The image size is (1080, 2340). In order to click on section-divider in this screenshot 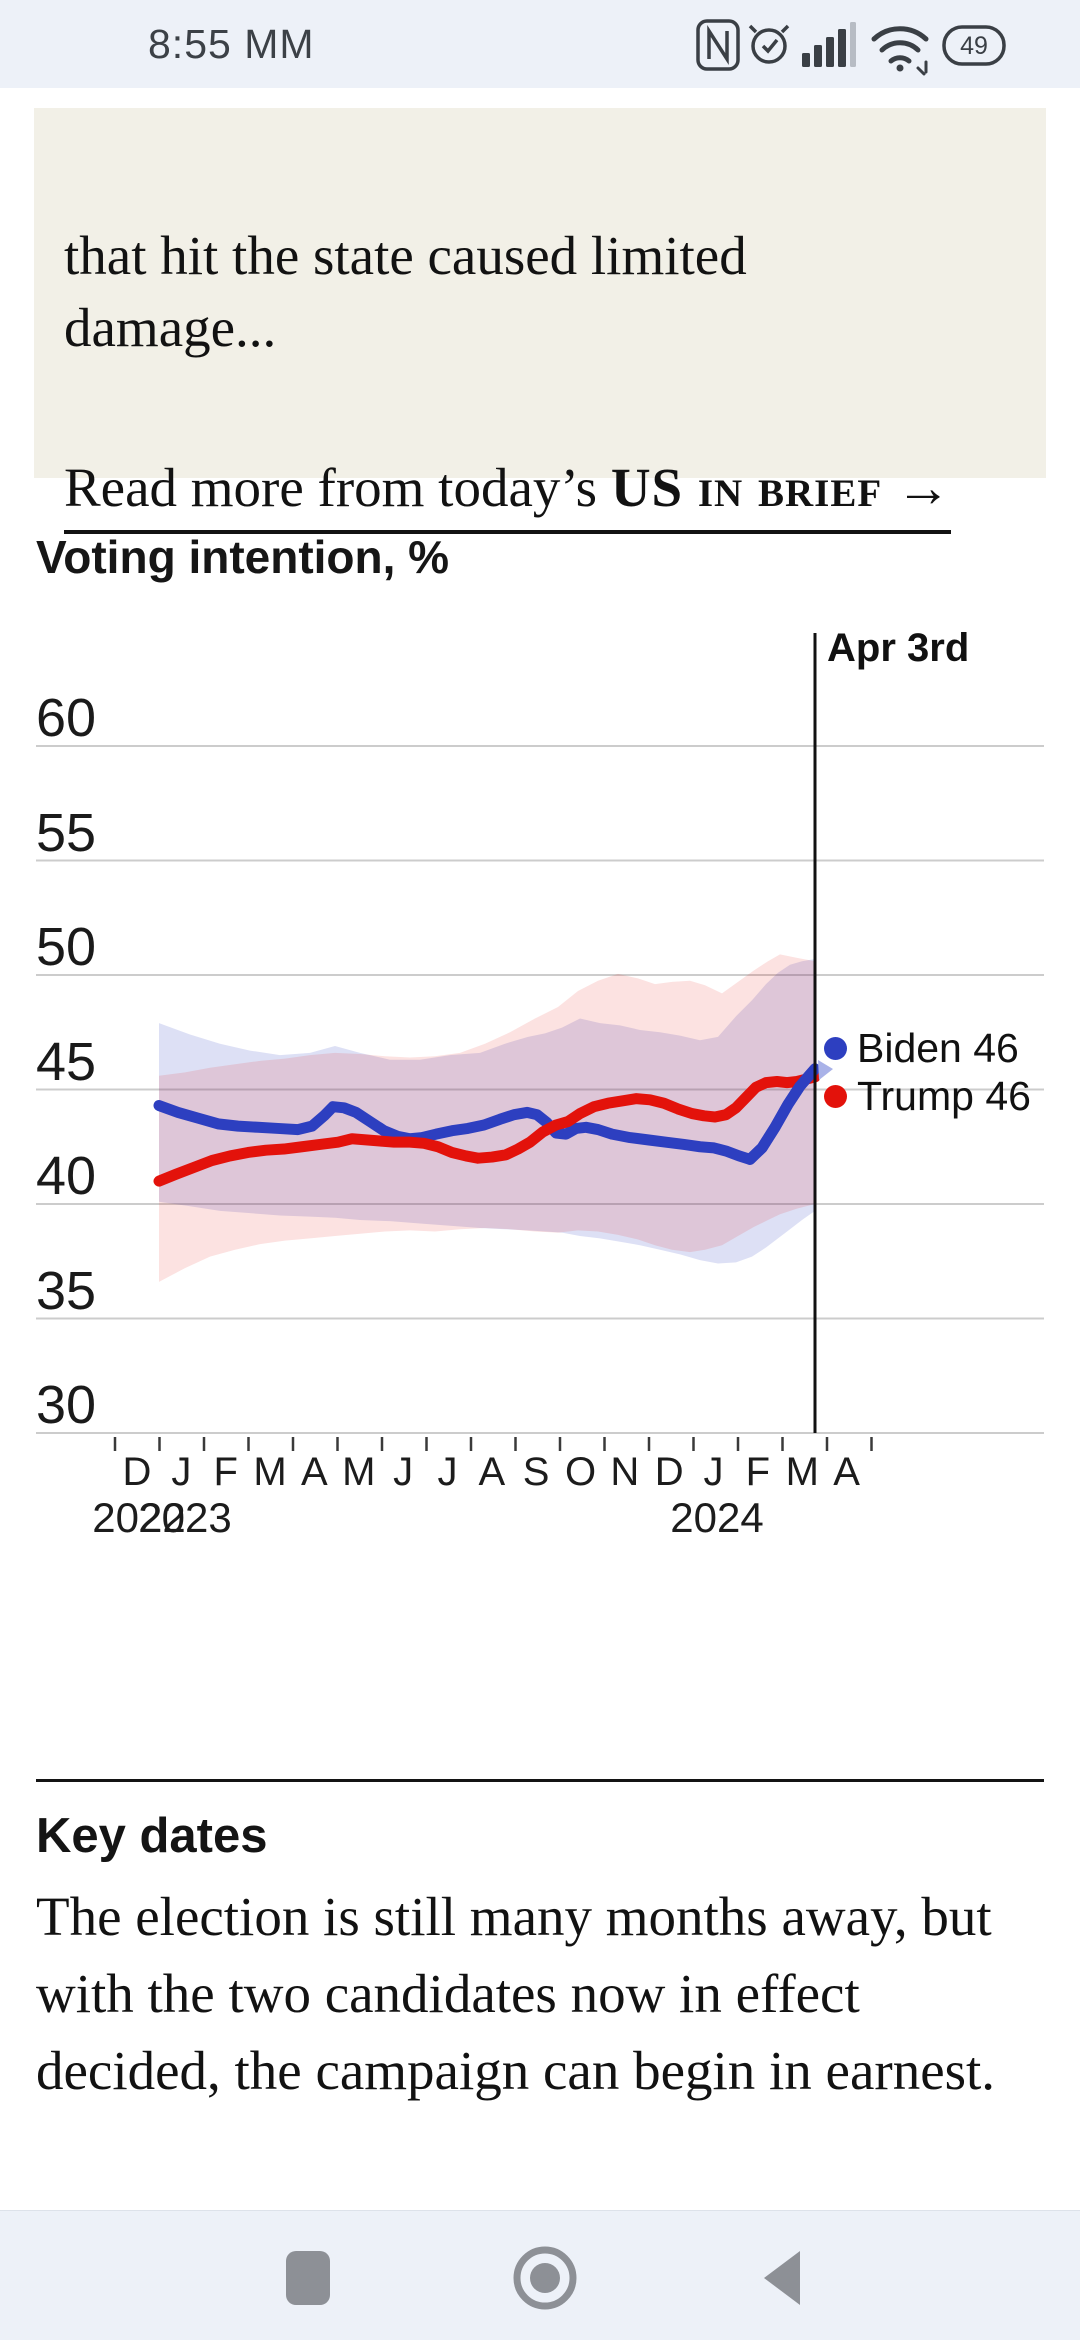, I will do `click(540, 1780)`.